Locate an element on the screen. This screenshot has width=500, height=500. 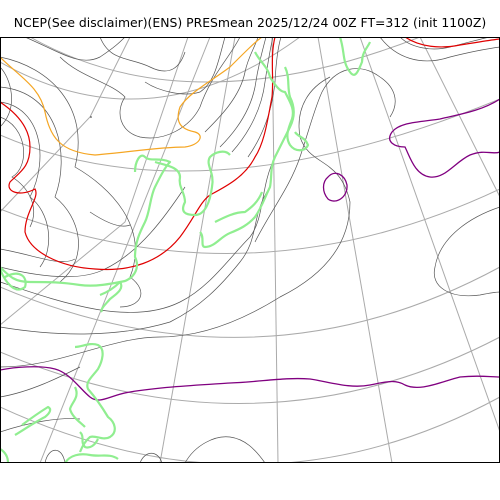
orange-contour is located at coordinates (131, 96).